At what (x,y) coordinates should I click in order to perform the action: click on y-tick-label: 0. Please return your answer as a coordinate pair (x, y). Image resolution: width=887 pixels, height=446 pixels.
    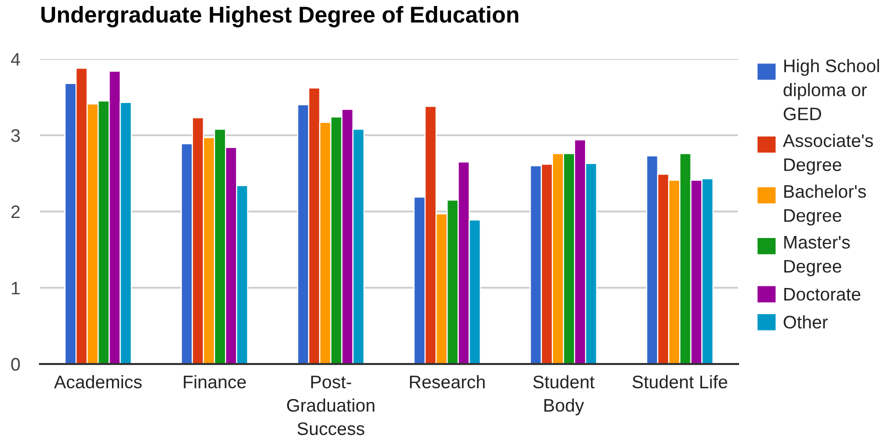
    Looking at the image, I should click on (15, 364).